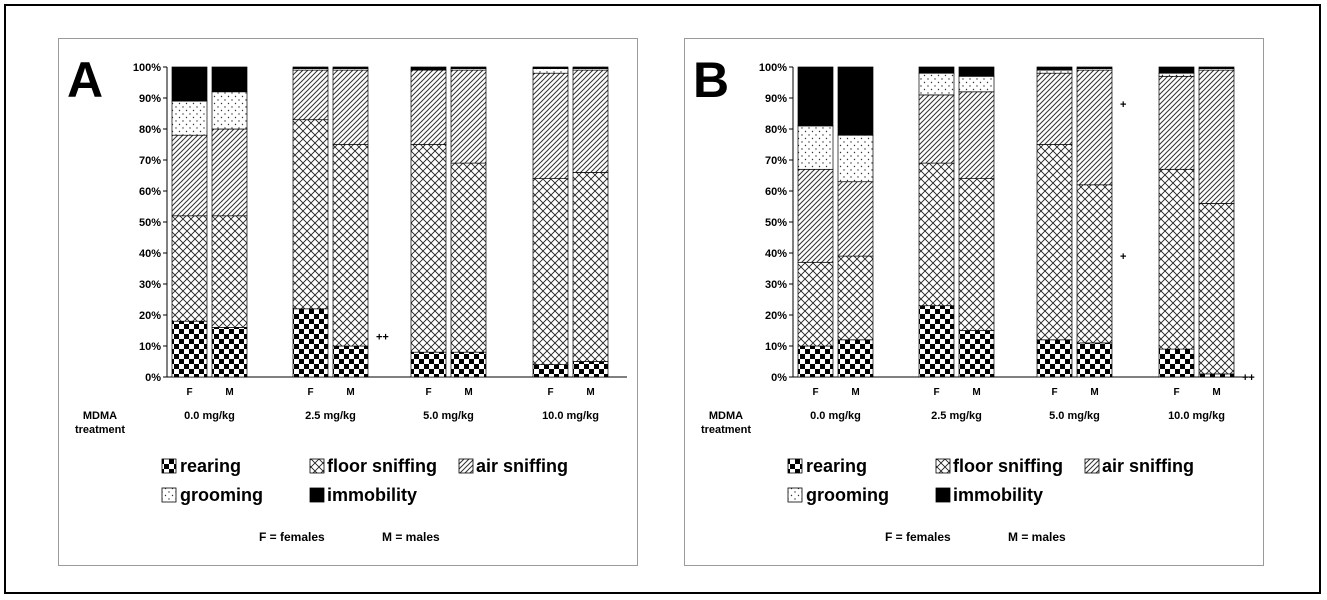 The height and width of the screenshot is (600, 1327). What do you see at coordinates (466, 466) in the screenshot?
I see `legend-swatch-air-sniffing` at bounding box center [466, 466].